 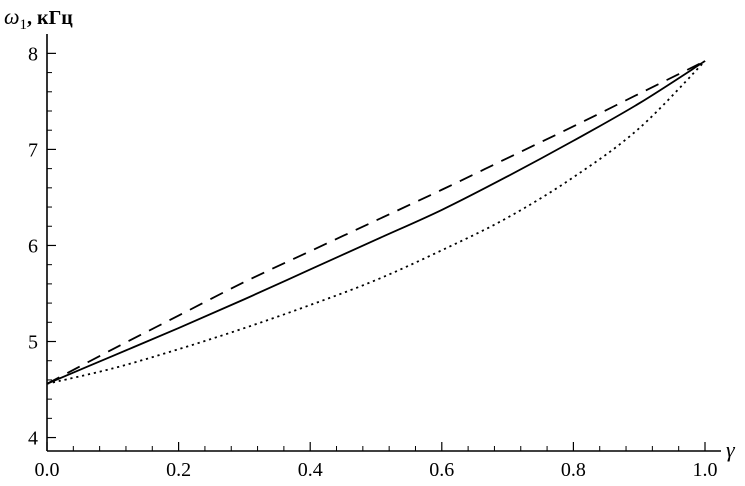 What do you see at coordinates (24, 25) in the screenshot?
I see `y-axis-label-subscript: 1` at bounding box center [24, 25].